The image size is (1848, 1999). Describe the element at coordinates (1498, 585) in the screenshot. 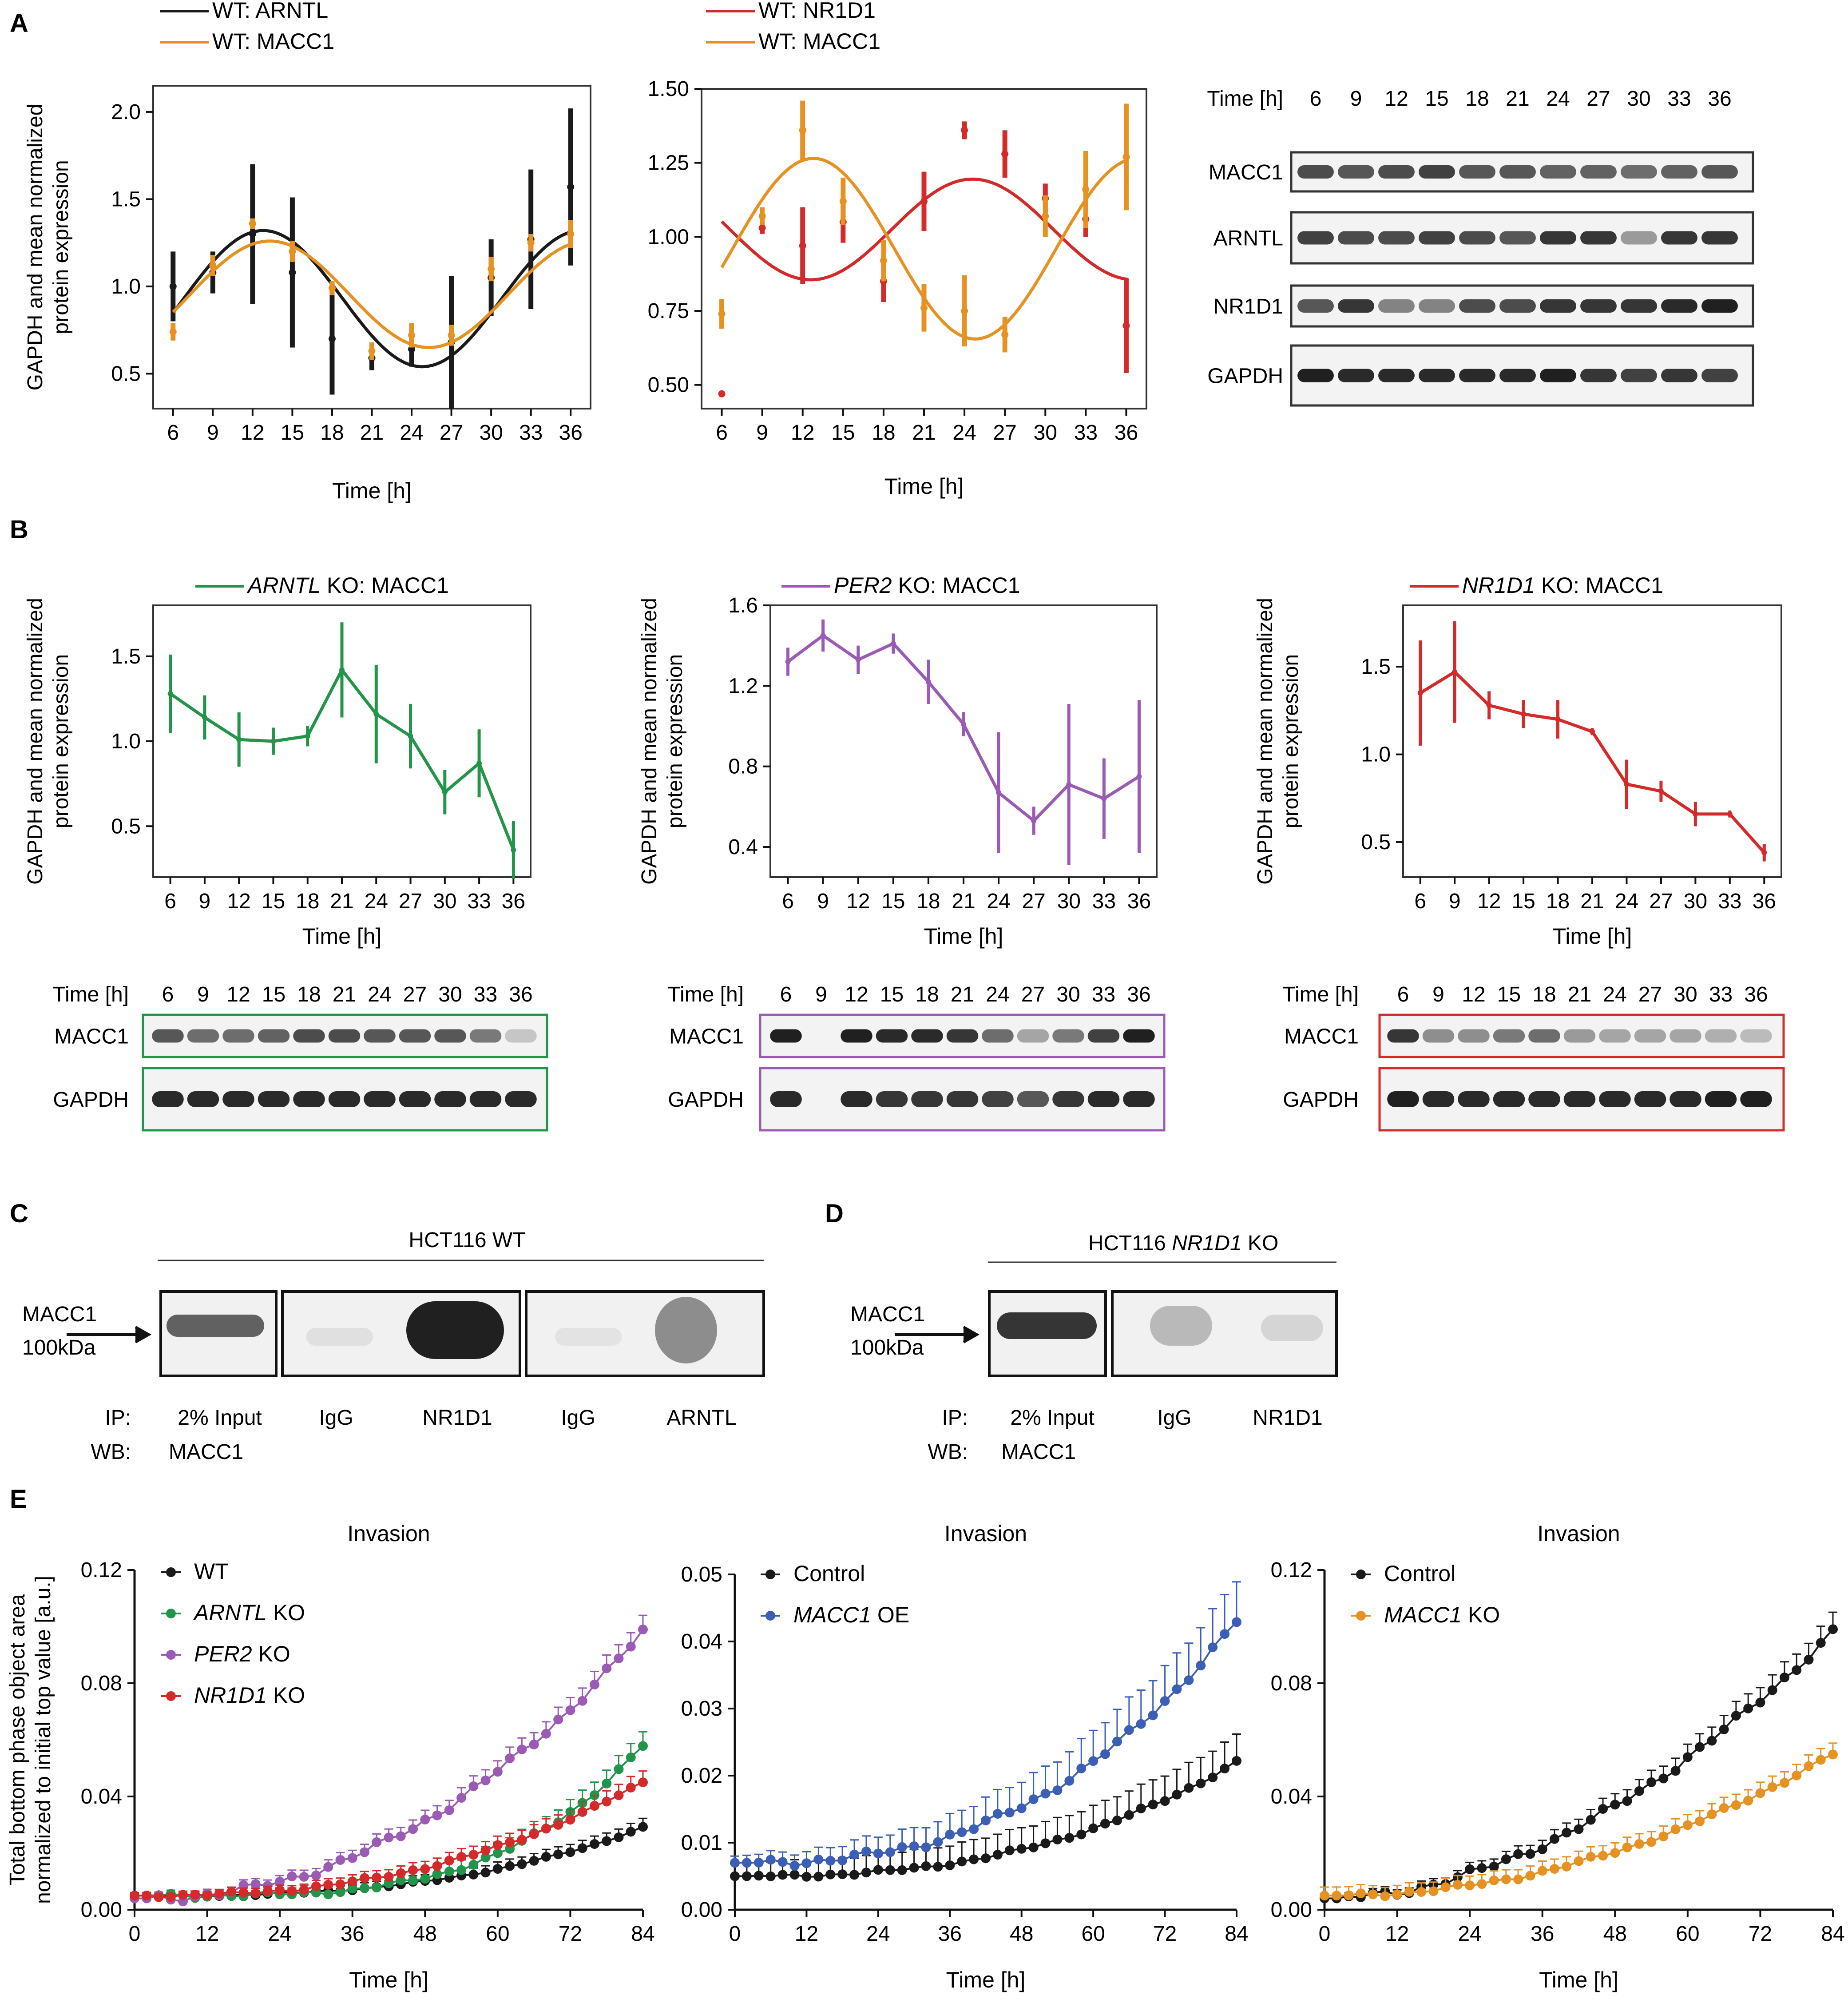

I see `legend-label-italic: NR1D1` at that location.